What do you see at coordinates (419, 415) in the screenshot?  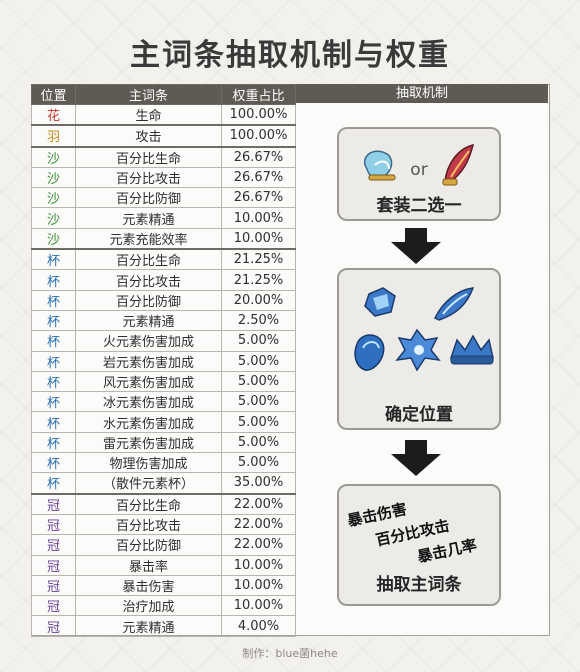 I see `step2-label: 确定位置` at bounding box center [419, 415].